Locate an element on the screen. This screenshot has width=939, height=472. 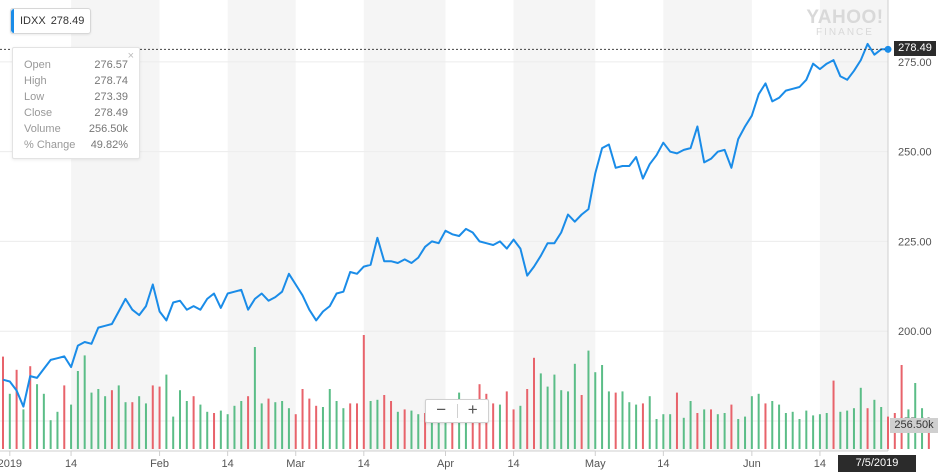
y-tick-label: 225.00 is located at coordinates (915, 242).